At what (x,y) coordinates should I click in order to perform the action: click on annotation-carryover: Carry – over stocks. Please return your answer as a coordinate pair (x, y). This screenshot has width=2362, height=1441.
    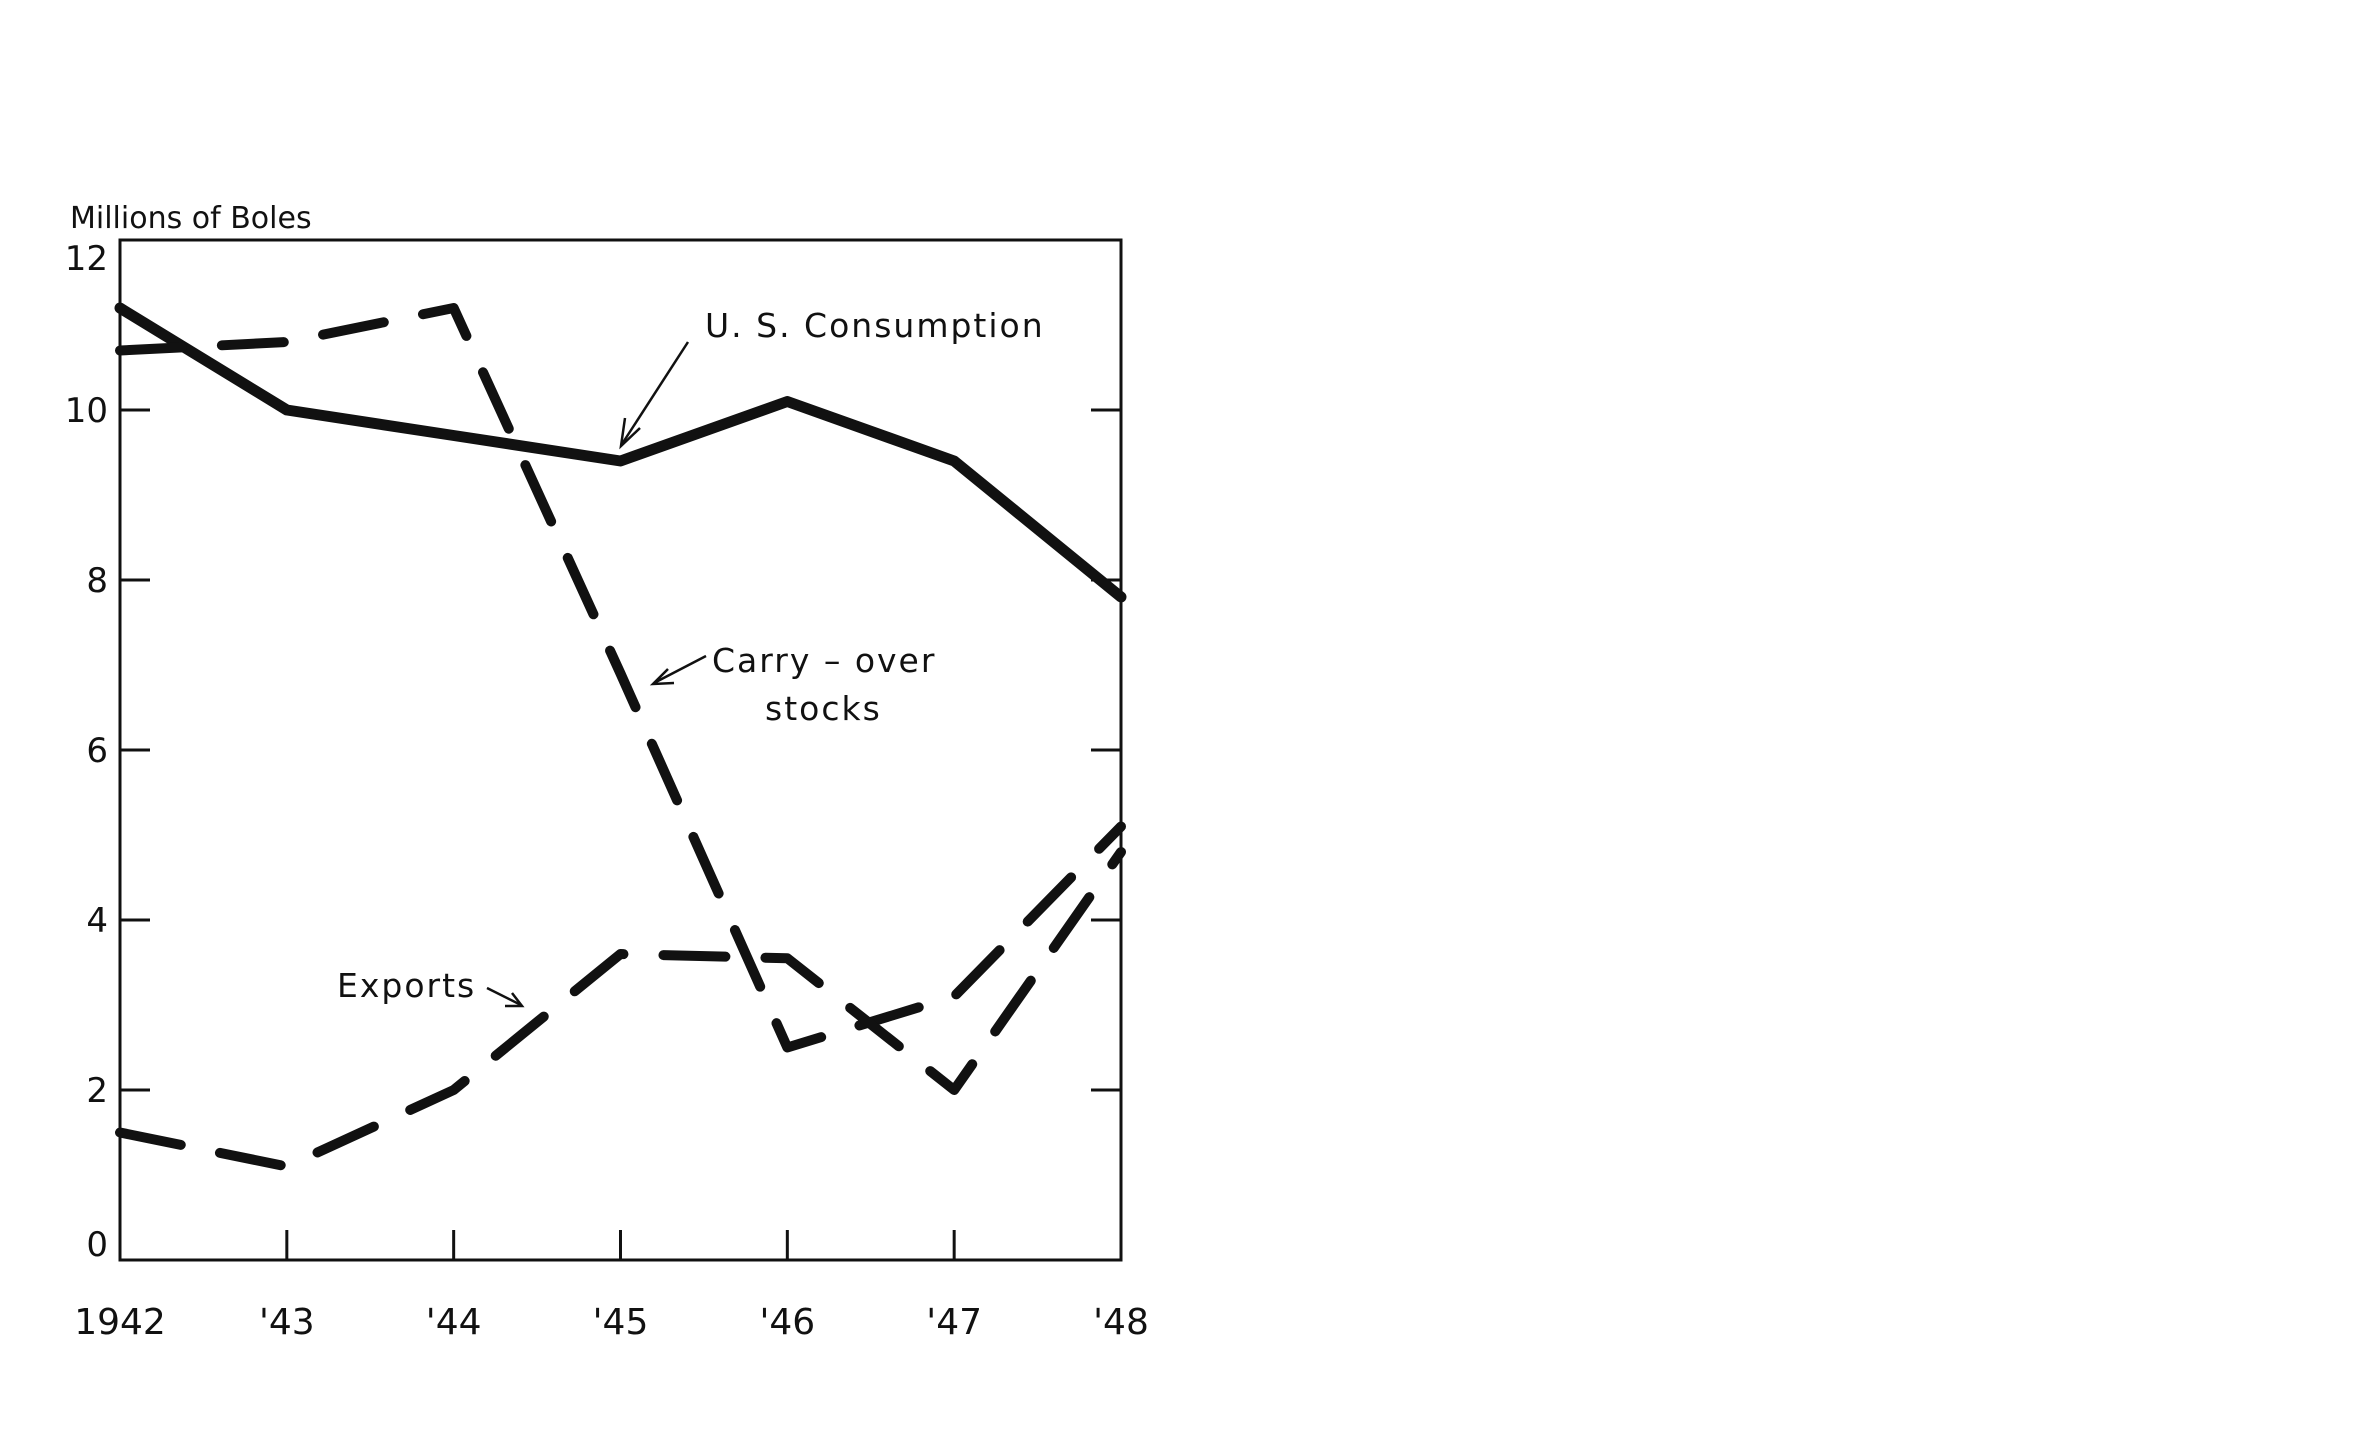
    Looking at the image, I should click on (792, 684).